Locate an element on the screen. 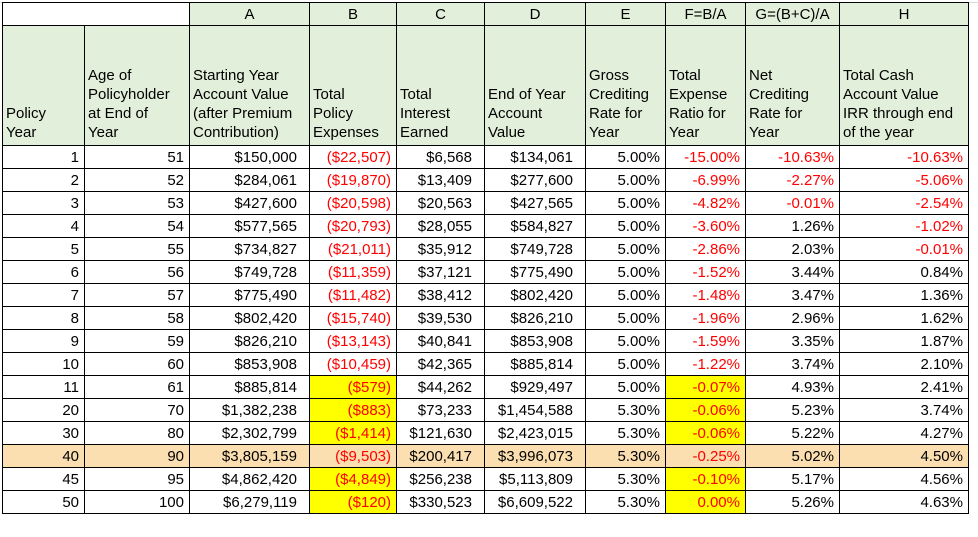 The width and height of the screenshot is (978, 537). cell: $284,061 is located at coordinates (249, 180).